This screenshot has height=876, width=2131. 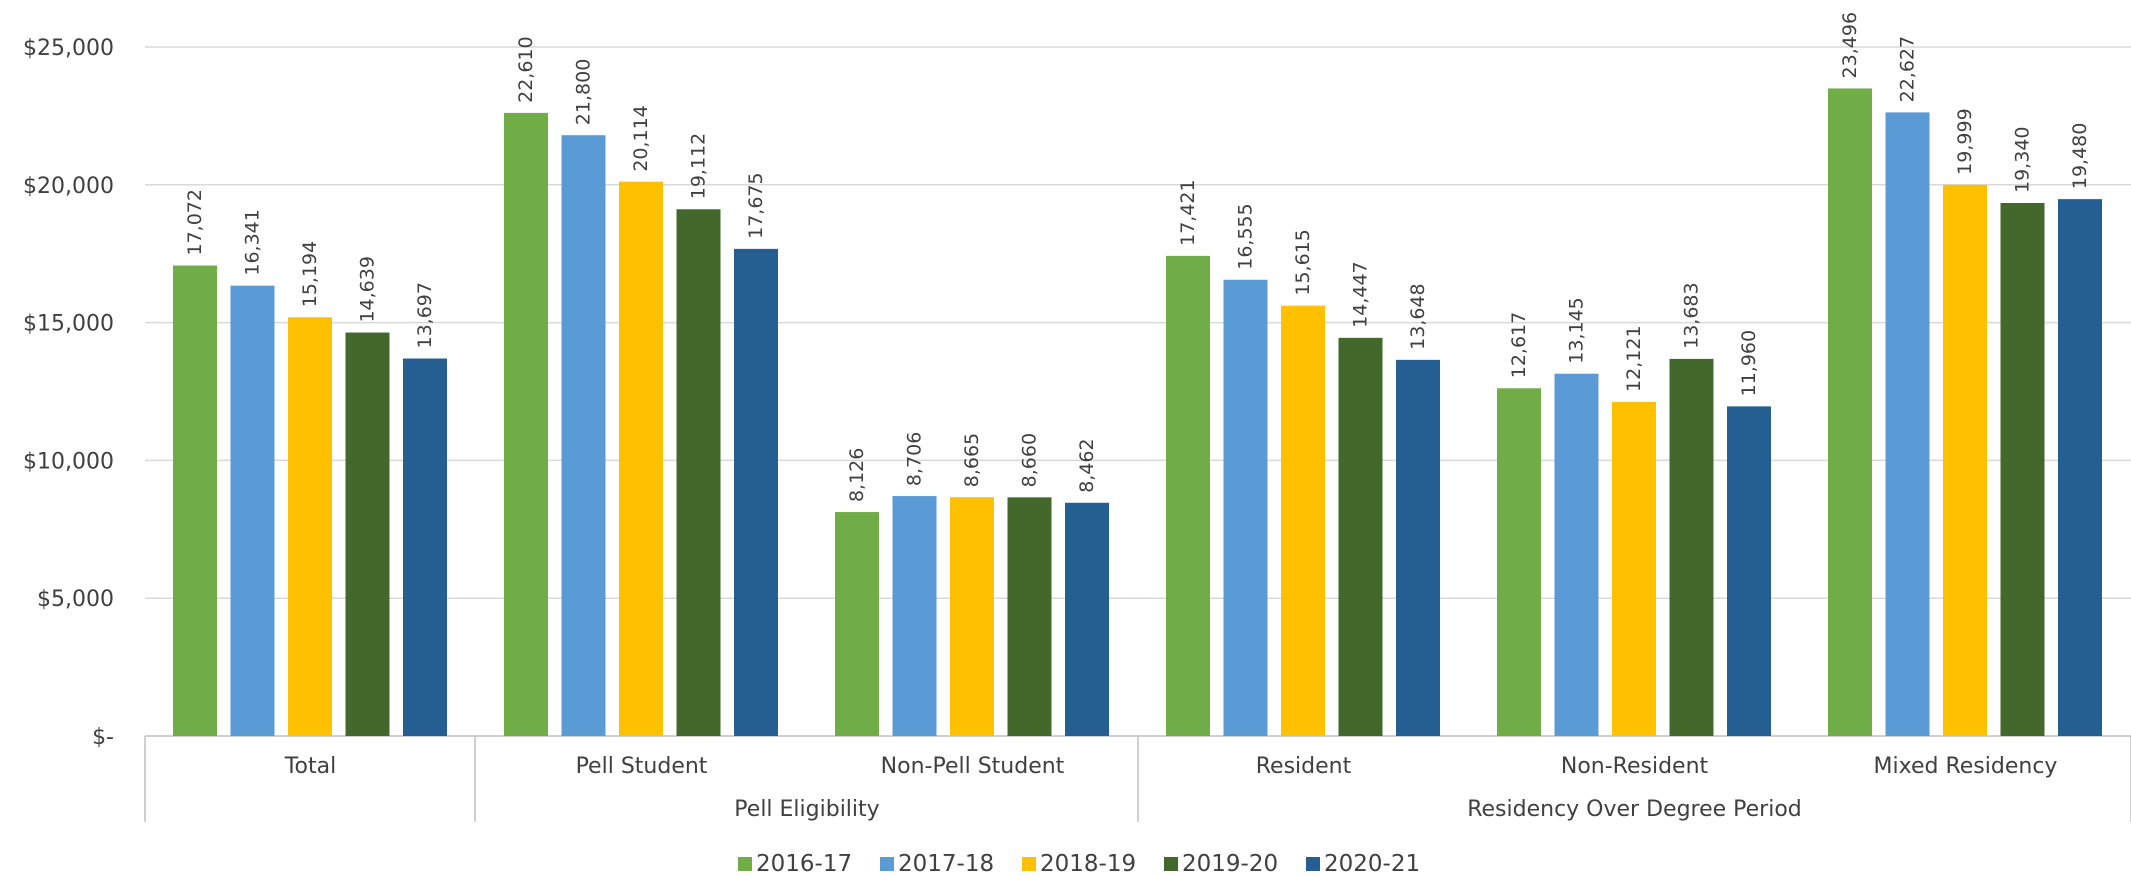 I want to click on y-tick-label: $25,000, so click(x=68, y=48).